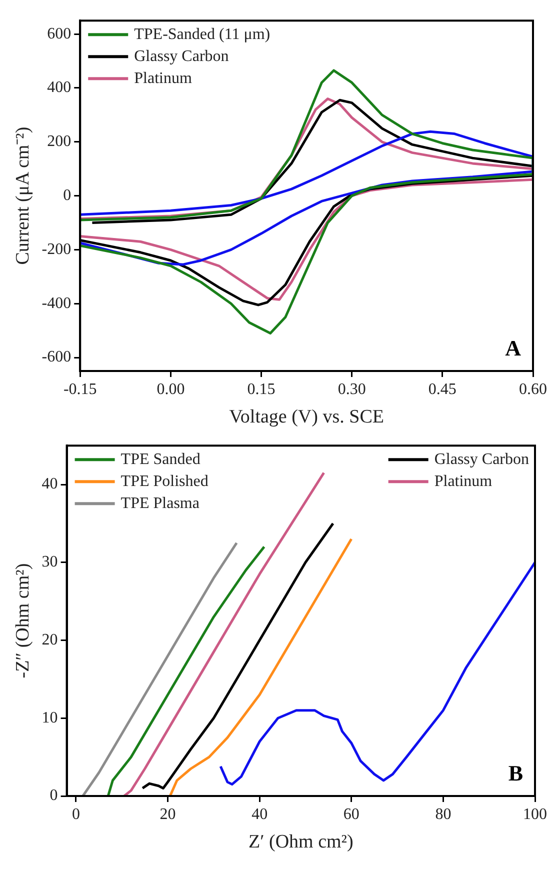 The height and width of the screenshot is (870, 558). Describe the element at coordinates (57, 249) in the screenshot. I see `y-tick-label: -200` at that location.